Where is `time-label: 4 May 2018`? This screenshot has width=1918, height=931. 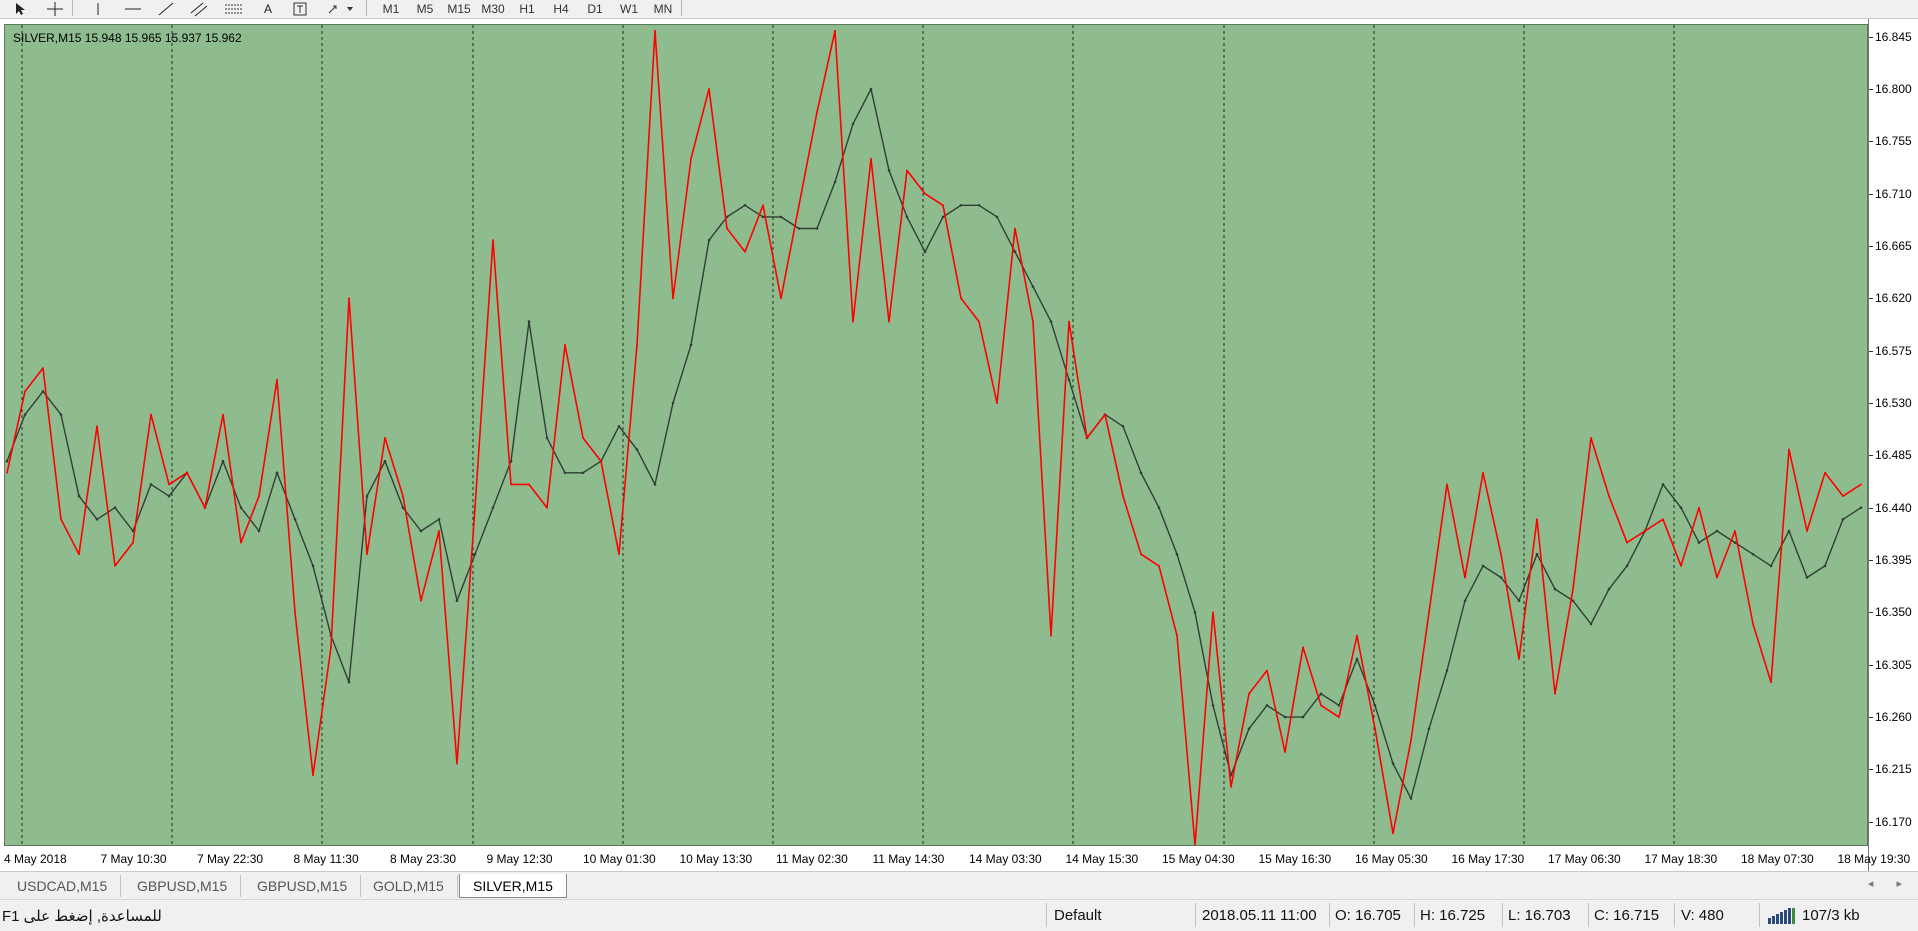
time-label: 4 May 2018 is located at coordinates (35, 859).